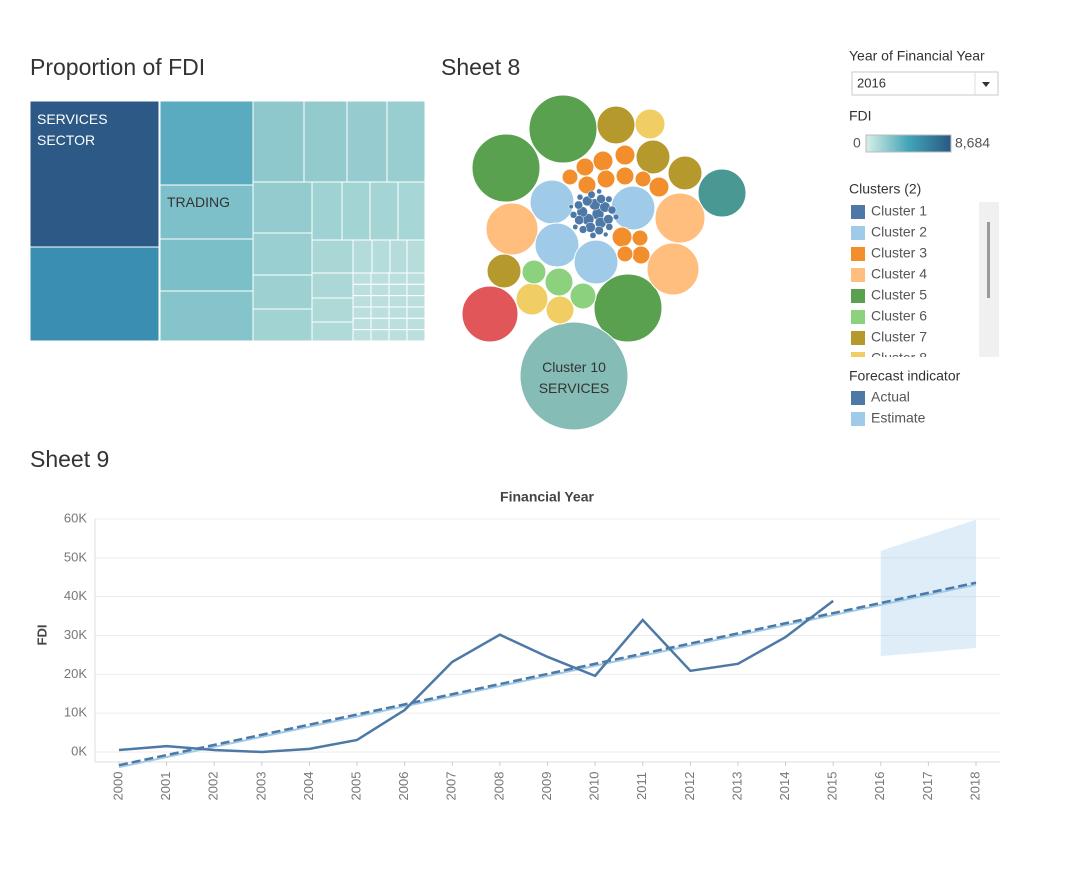 This screenshot has width=1065, height=869. I want to click on dropdown-arrow, so click(986, 84).